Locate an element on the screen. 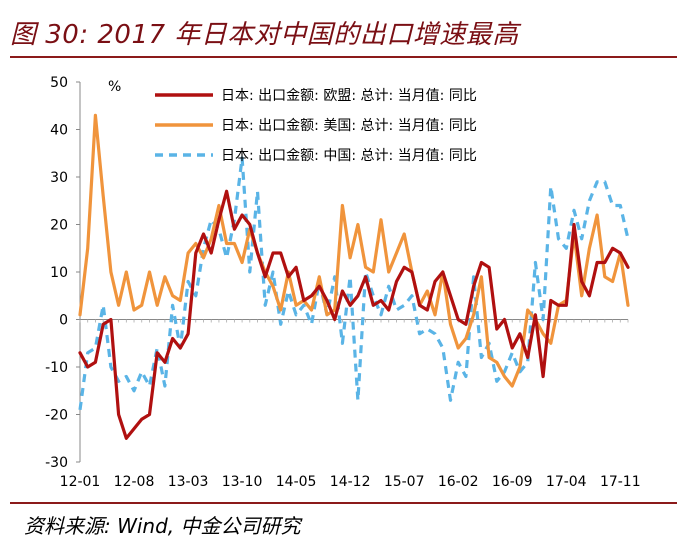  x-tick-label: 14-05 is located at coordinates (296, 482).